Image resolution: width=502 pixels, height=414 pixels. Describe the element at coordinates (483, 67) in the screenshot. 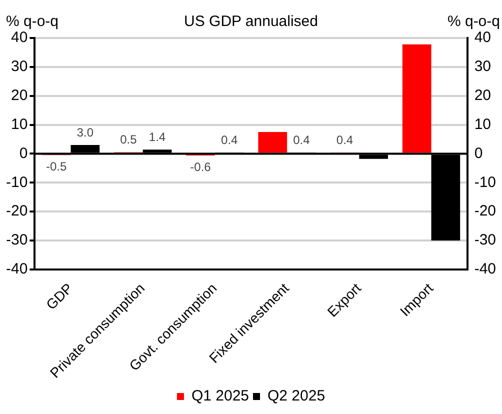

I see `y2-tick-label: 30` at that location.